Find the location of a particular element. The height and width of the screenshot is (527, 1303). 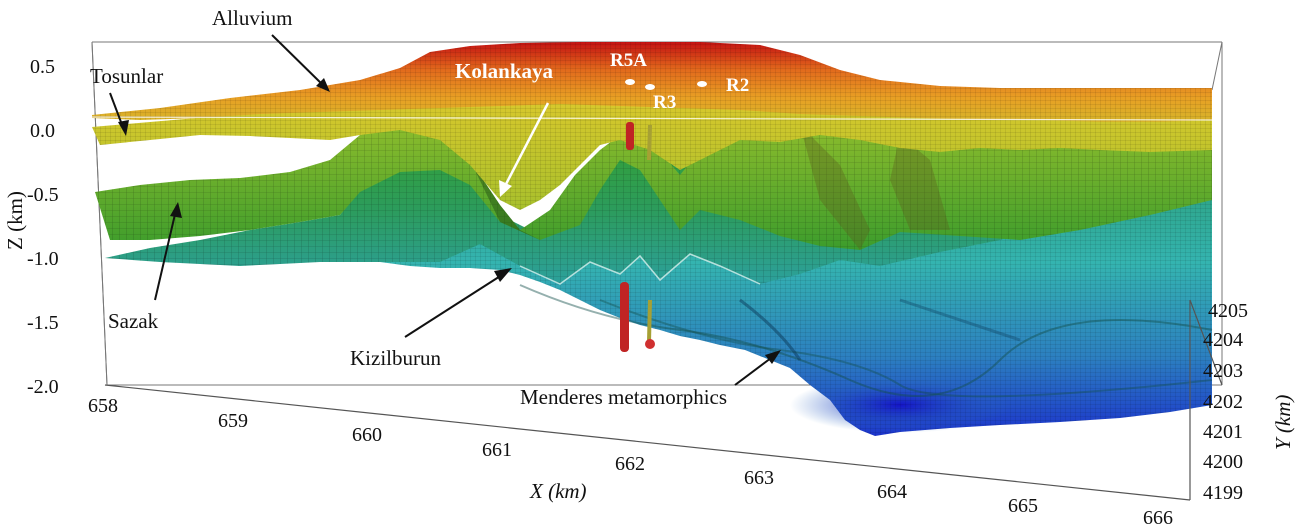

x-tick-6: 664 is located at coordinates (892, 492).